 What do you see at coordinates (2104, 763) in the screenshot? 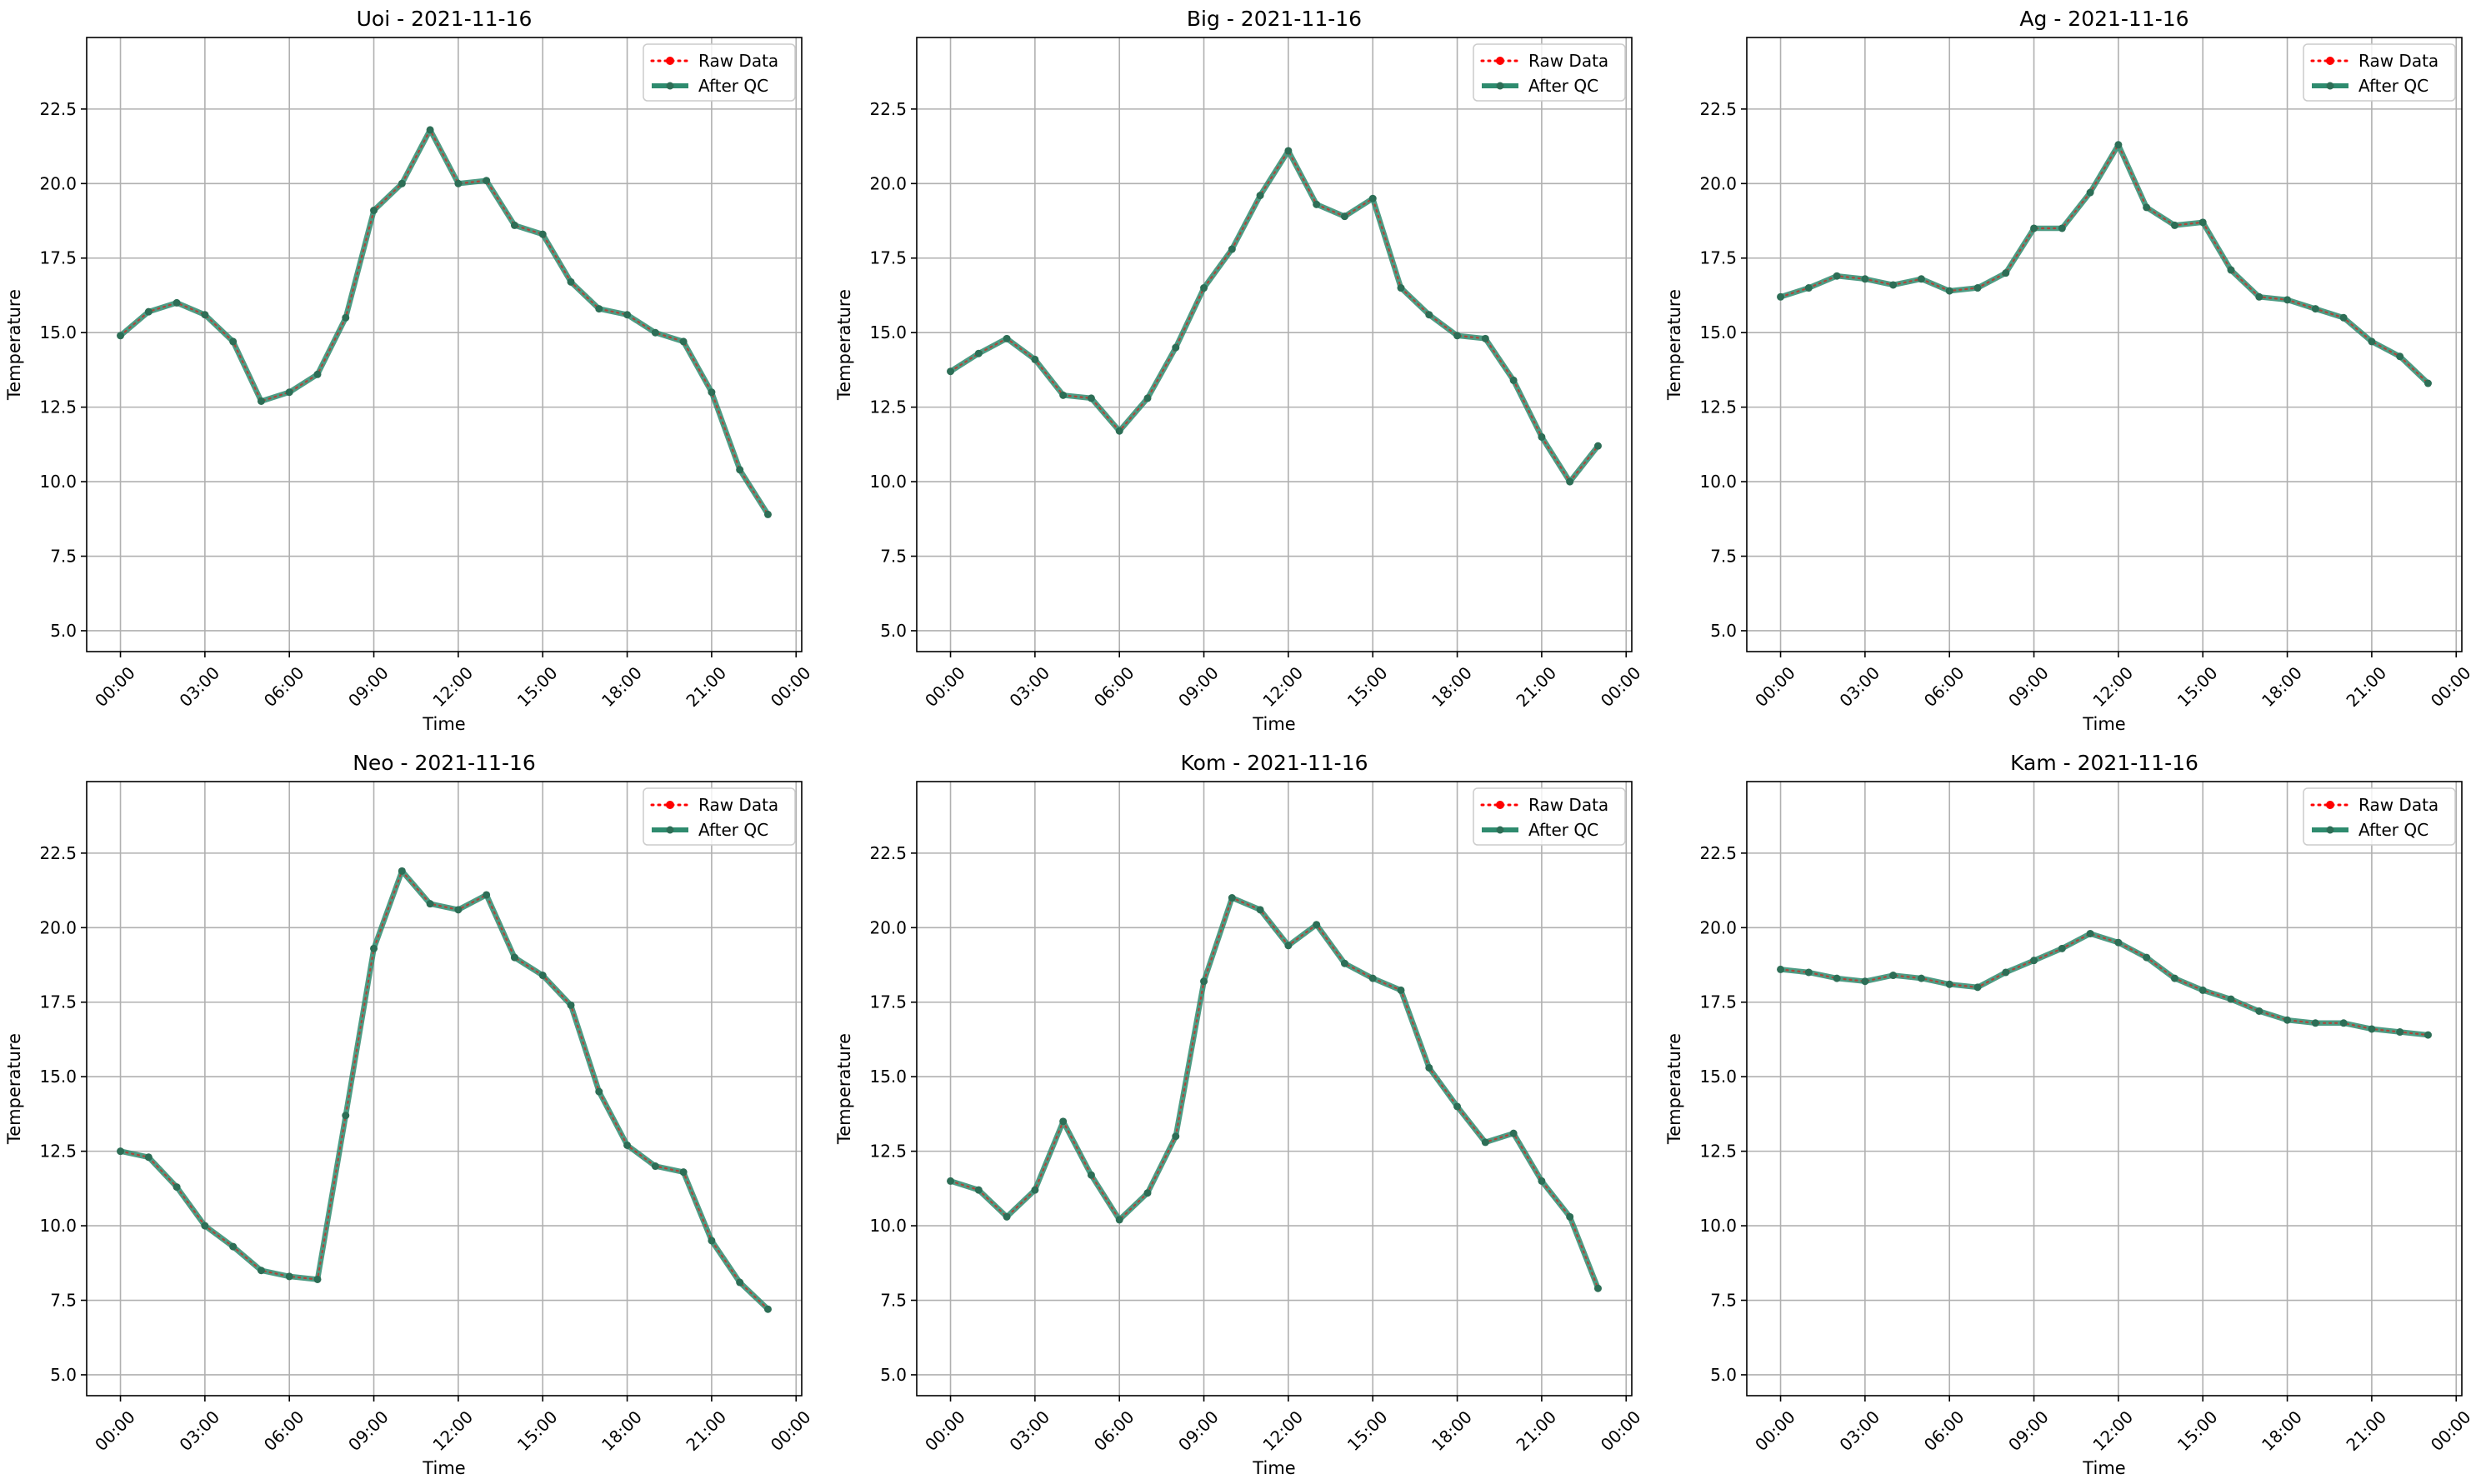
I see `chart-title: Kam - 2021-11-16` at bounding box center [2104, 763].